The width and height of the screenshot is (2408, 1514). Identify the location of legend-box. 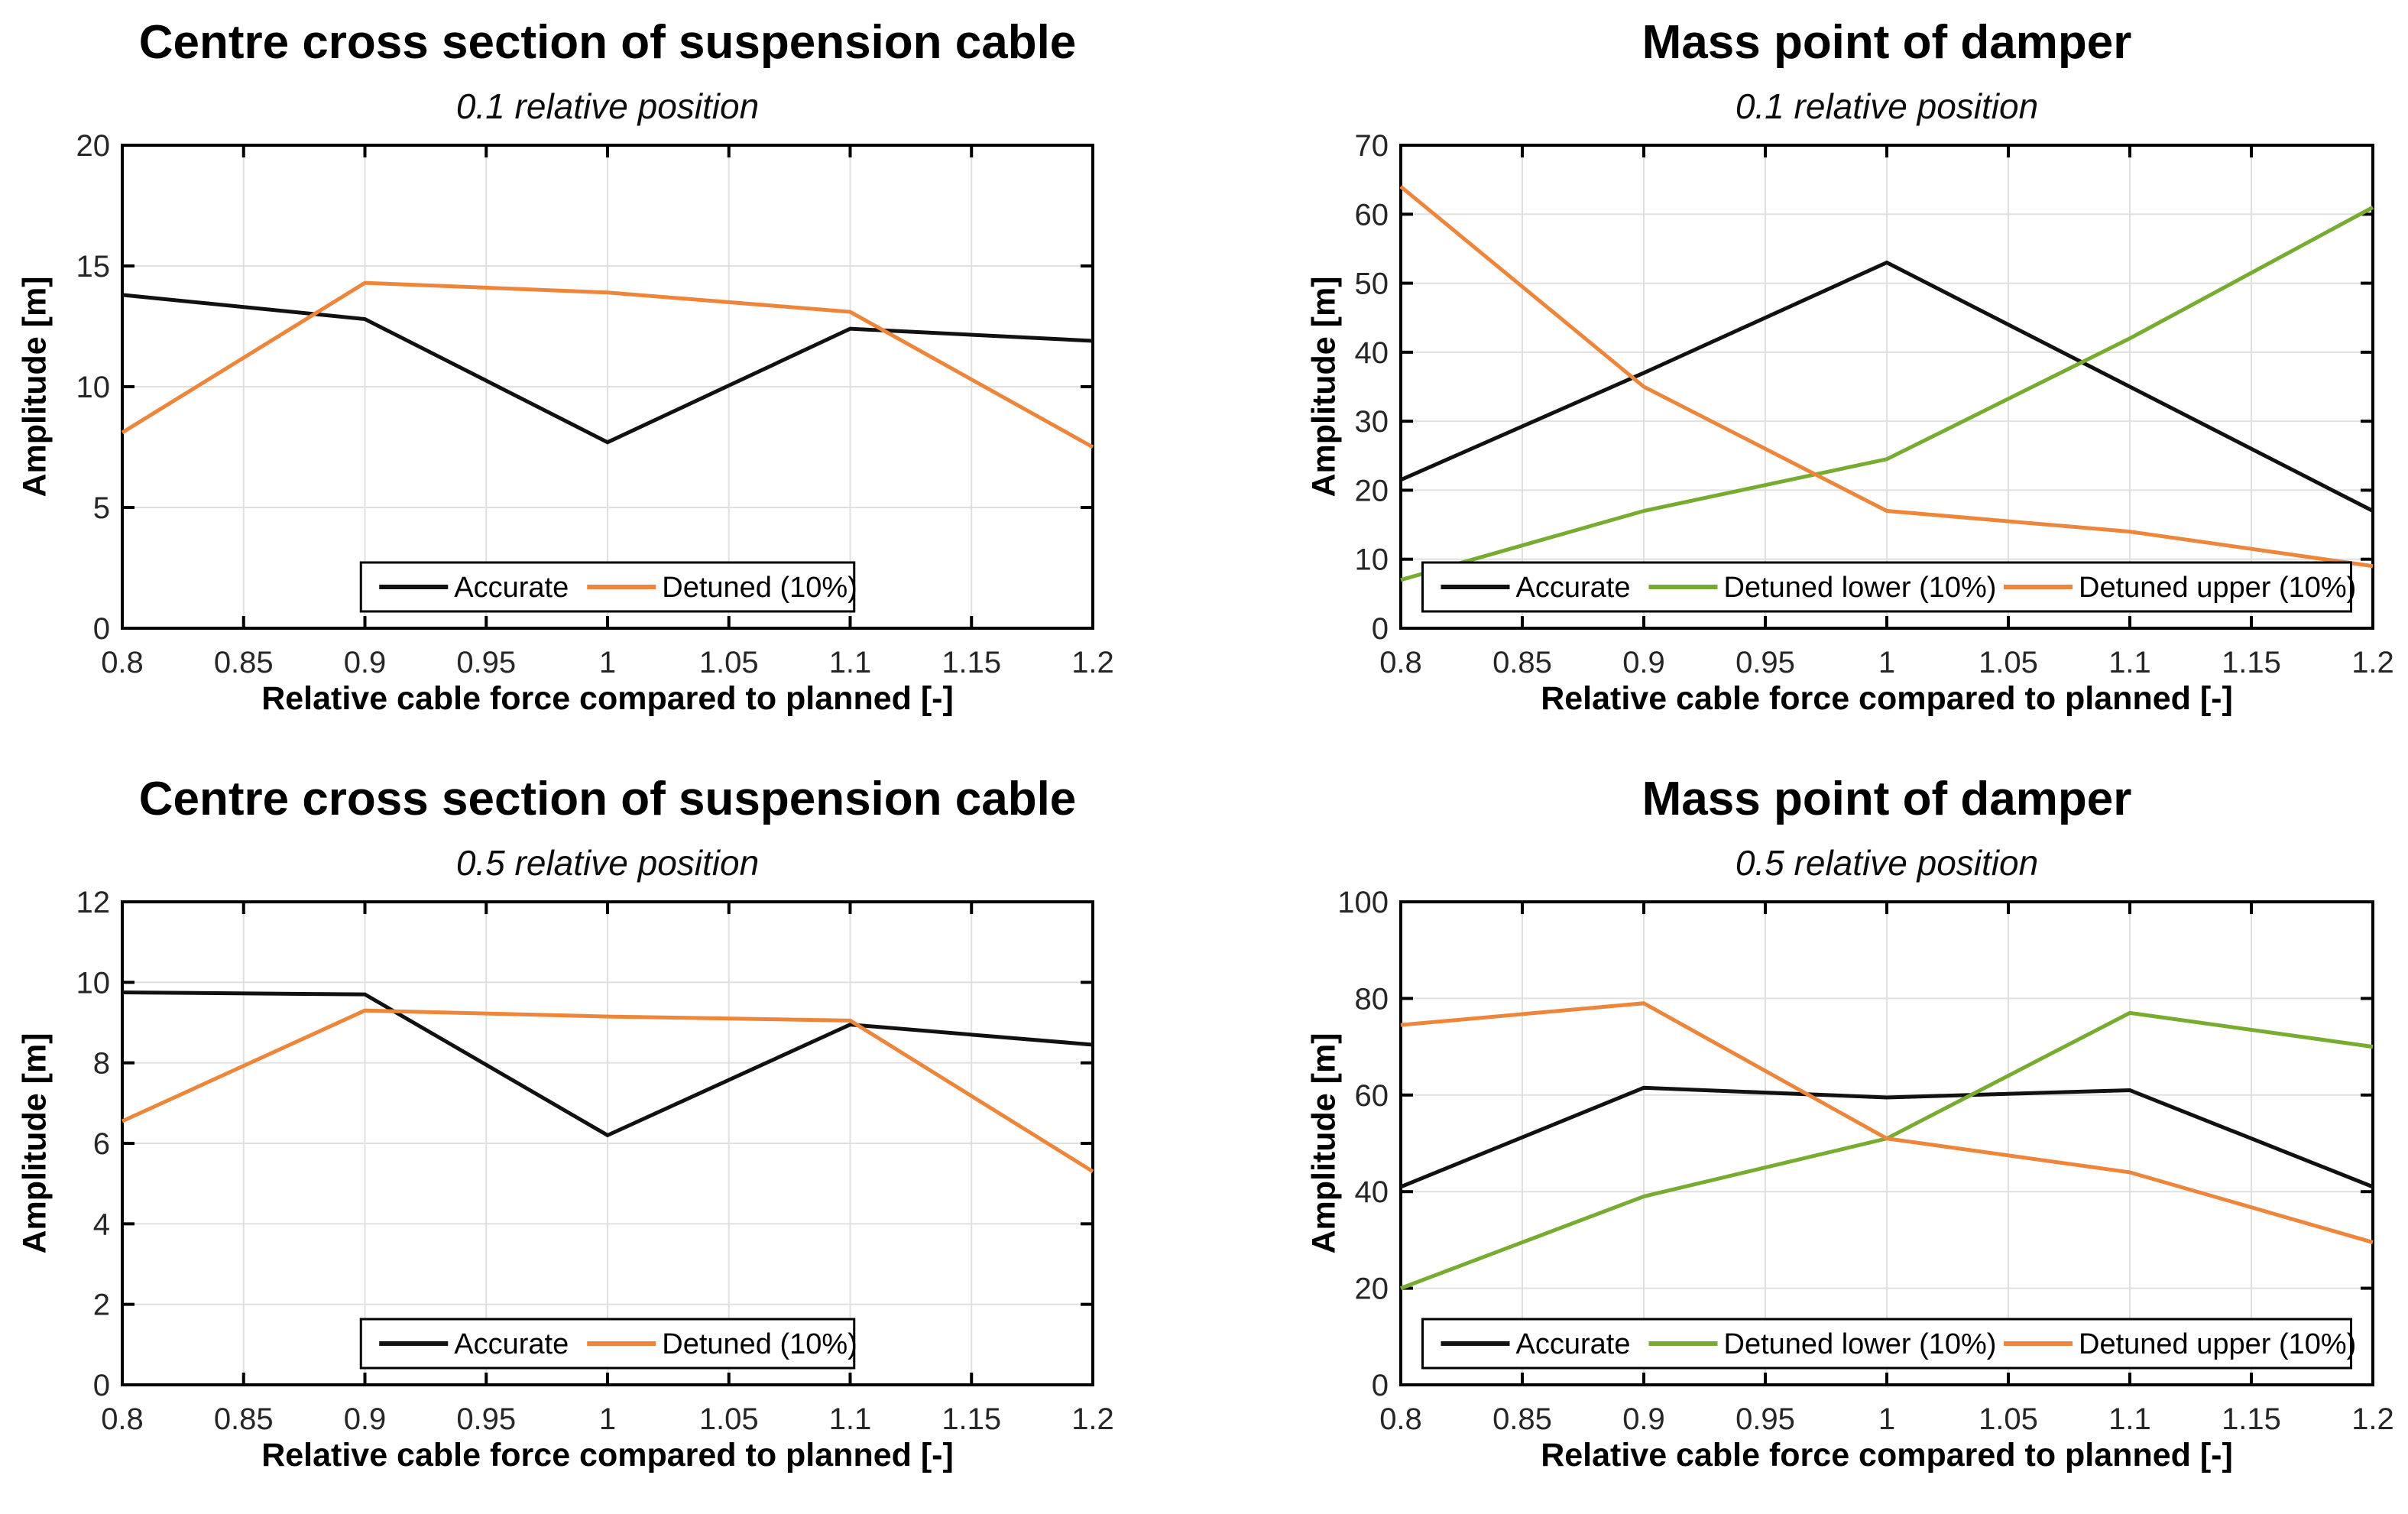
(1886, 587).